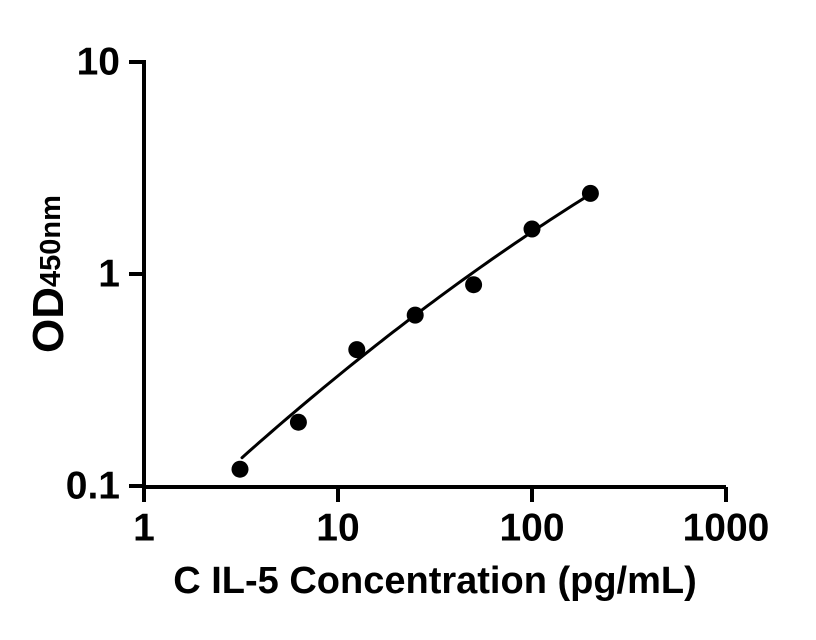 The height and width of the screenshot is (640, 816). What do you see at coordinates (93, 486) in the screenshot?
I see `y-tick-label-0.1: 0.1` at bounding box center [93, 486].